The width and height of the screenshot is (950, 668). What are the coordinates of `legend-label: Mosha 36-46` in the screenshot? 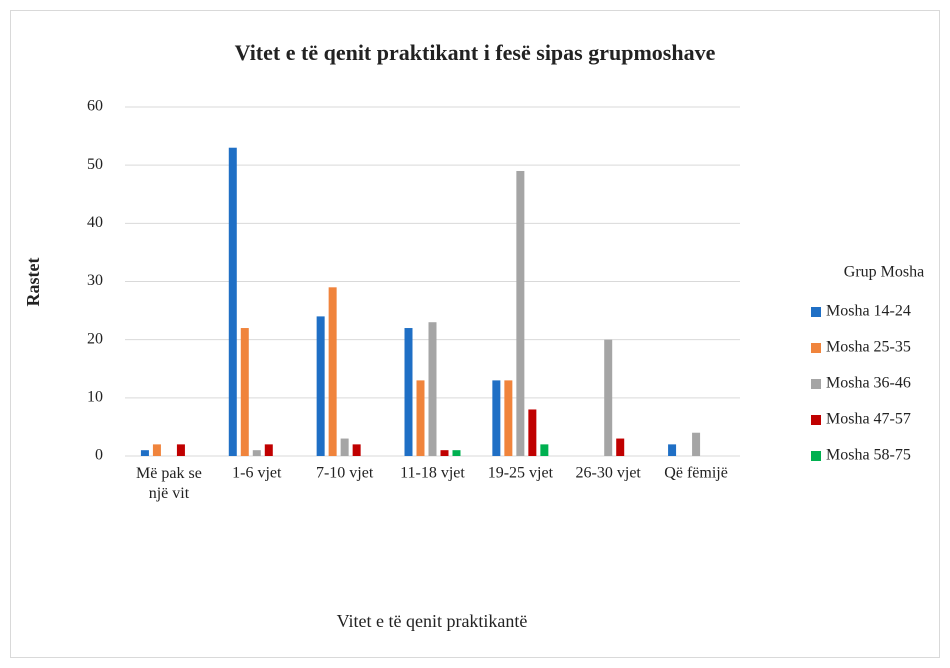 It's located at (868, 383).